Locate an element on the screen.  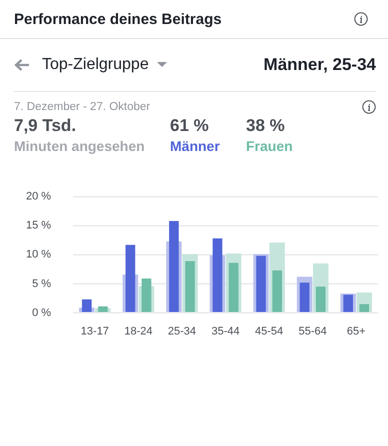
x-tick-label: 25-34 is located at coordinates (182, 331).